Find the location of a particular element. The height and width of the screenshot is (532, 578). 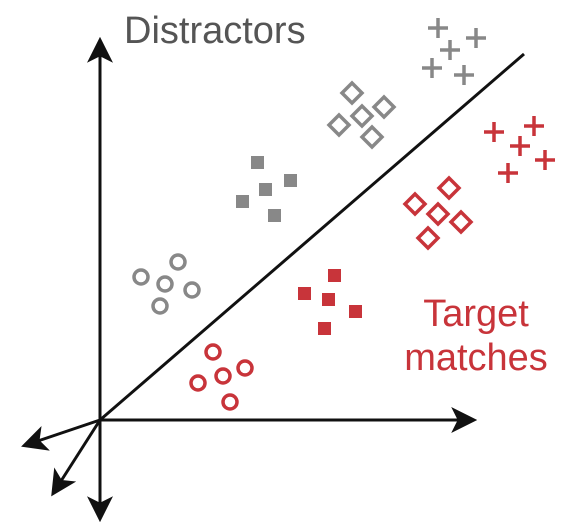

distractor-square-markers is located at coordinates (266, 189).